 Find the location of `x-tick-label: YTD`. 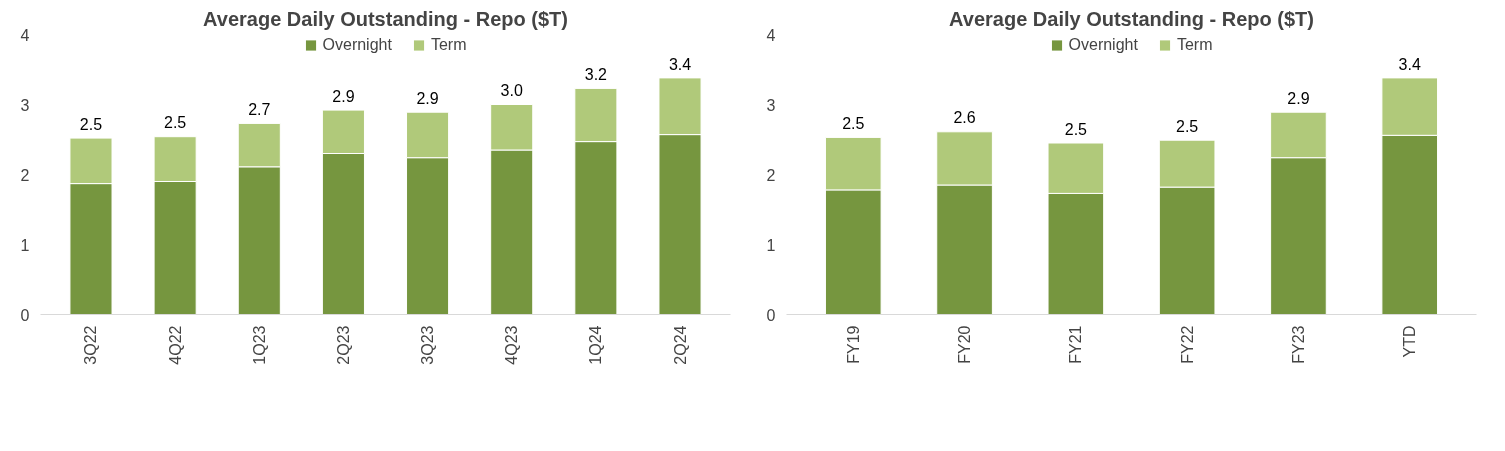

x-tick-label: YTD is located at coordinates (1410, 341).